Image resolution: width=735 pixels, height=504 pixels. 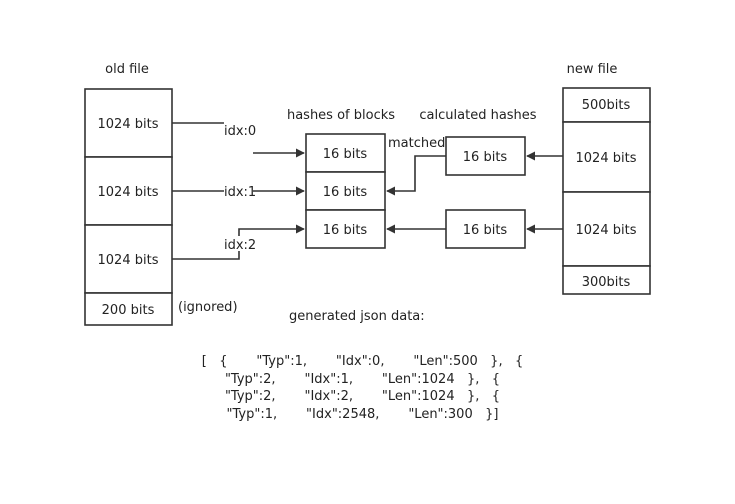 I want to click on index-label-0: idx:0, so click(x=240, y=131).